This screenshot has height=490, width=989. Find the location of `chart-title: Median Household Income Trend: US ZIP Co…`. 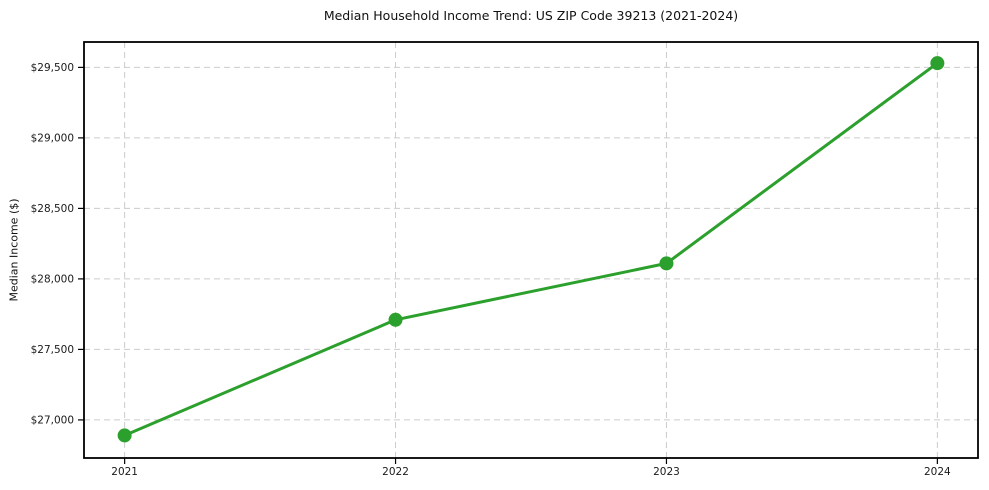

chart-title: Median Household Income Trend: US ZIP Co… is located at coordinates (531, 15).